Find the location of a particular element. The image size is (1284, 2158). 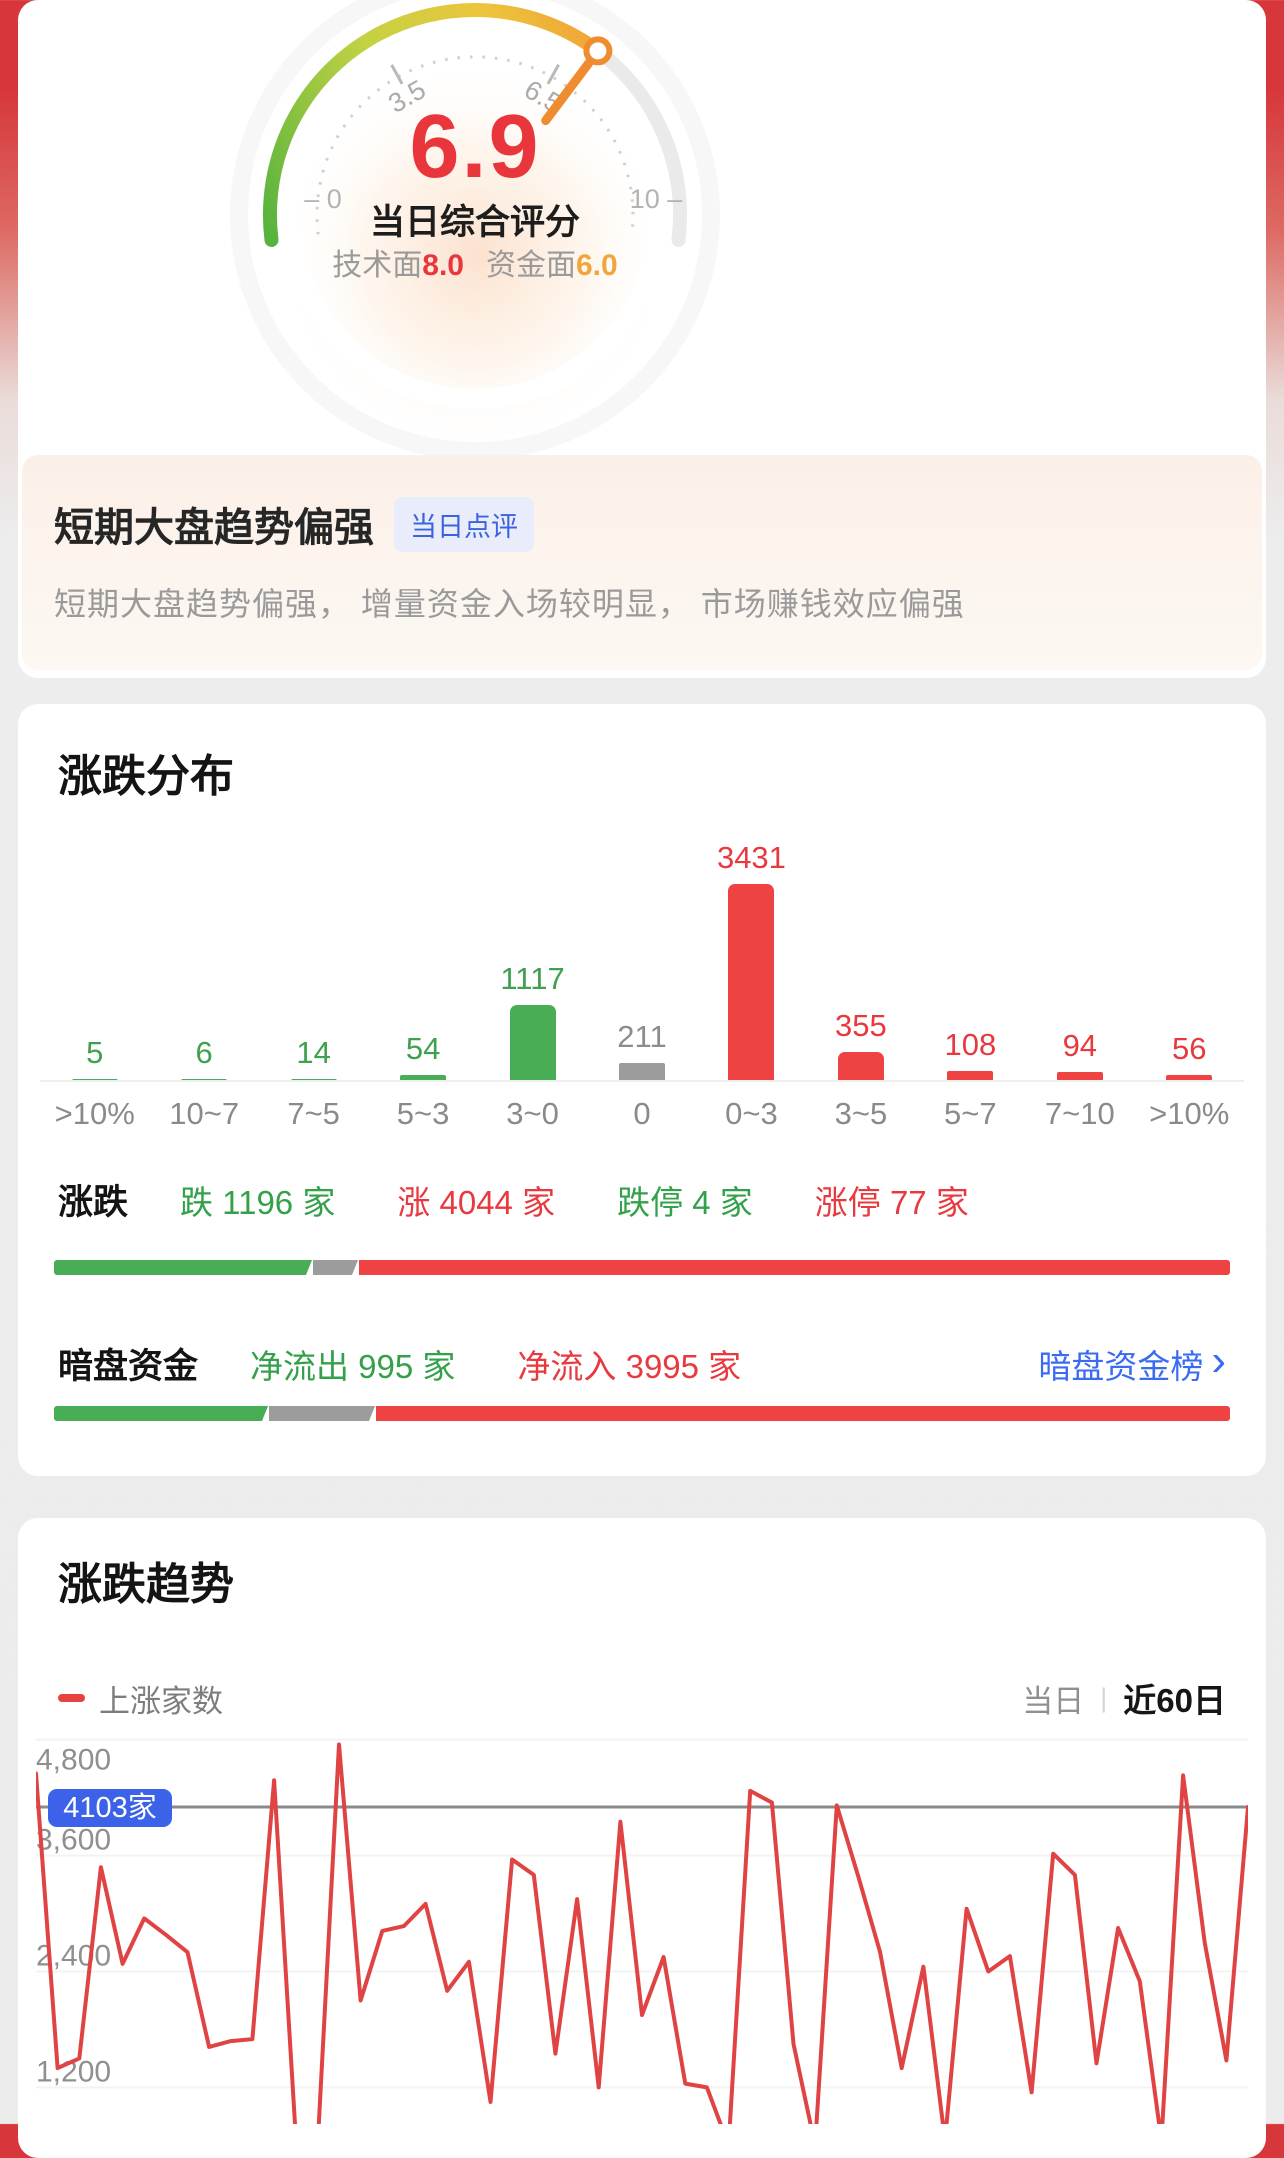

fund-score-label: 资金面 is located at coordinates (531, 265).